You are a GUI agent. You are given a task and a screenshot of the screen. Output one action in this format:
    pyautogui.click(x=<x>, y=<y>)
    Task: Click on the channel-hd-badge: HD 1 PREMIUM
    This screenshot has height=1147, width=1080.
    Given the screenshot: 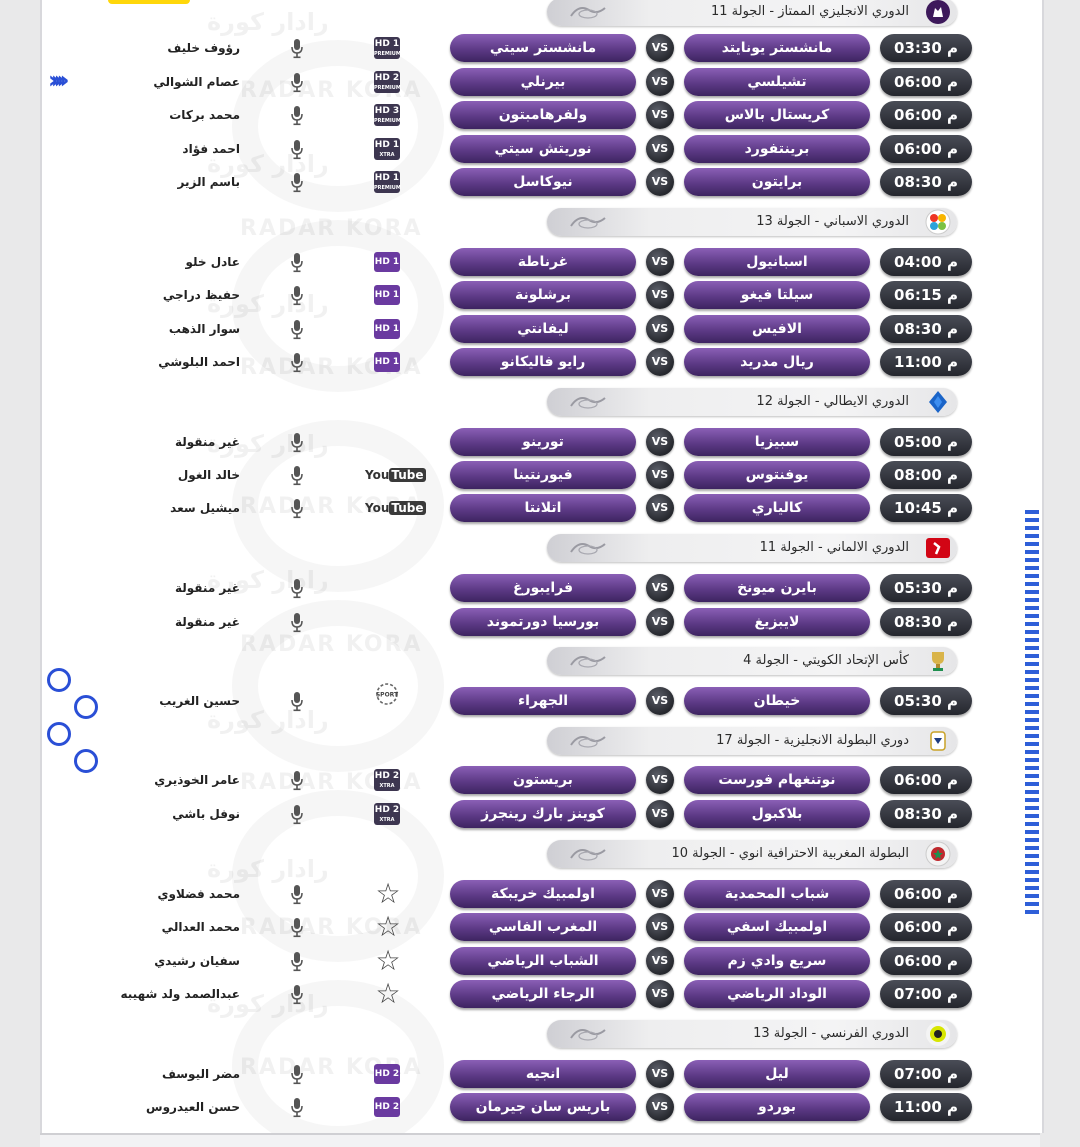 What is the action you would take?
    pyautogui.click(x=387, y=48)
    